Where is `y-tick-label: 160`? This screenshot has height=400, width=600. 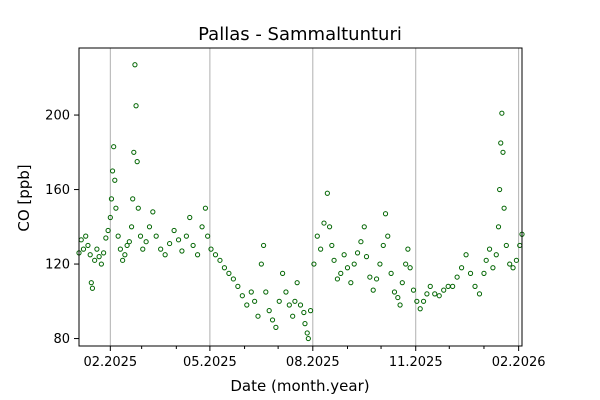 y-tick-label: 160 is located at coordinates (57, 190).